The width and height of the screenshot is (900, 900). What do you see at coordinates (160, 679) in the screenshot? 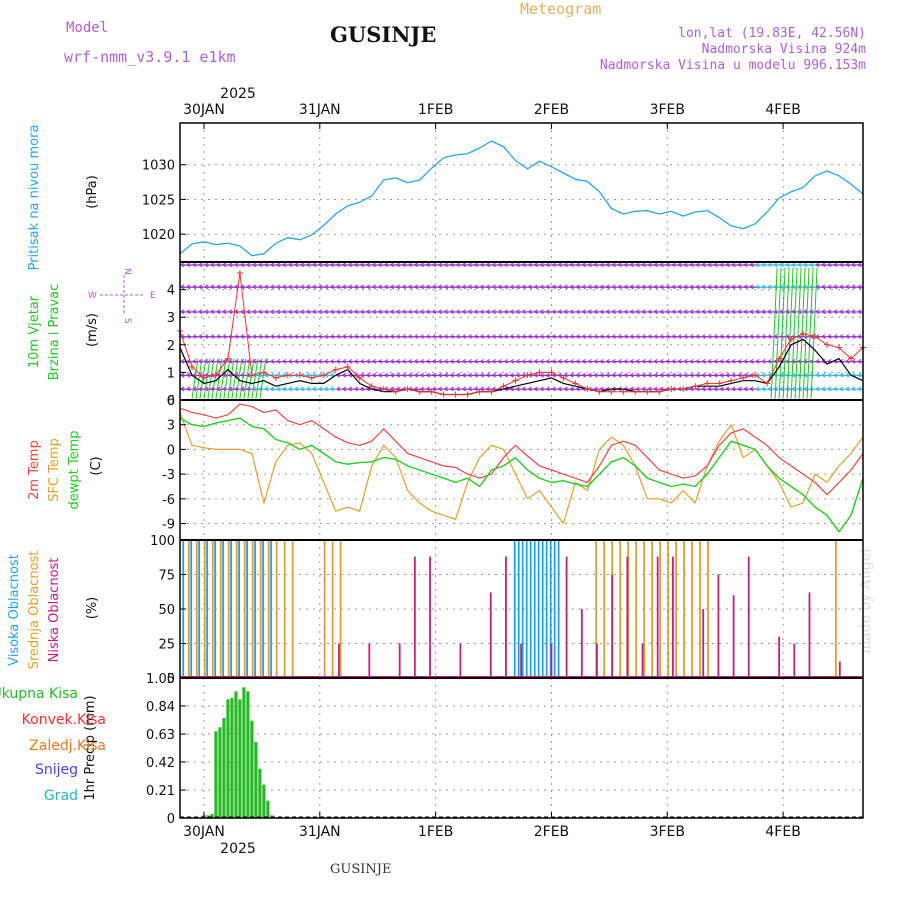
I see `precip-ytick-label-5: 1.05` at bounding box center [160, 679].